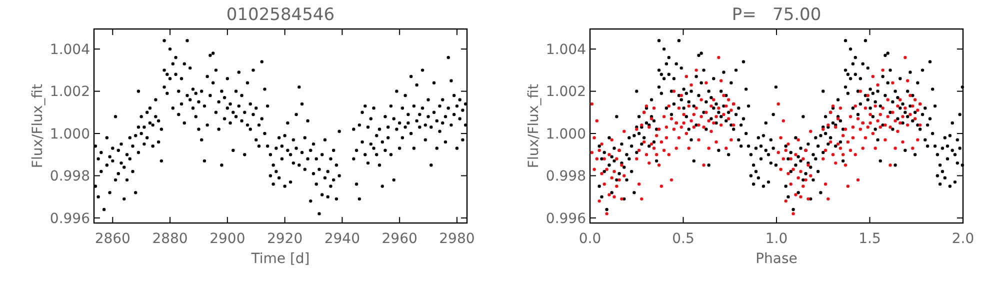  Describe the element at coordinates (590, 239) in the screenshot. I see `x-tick-label: 0.0` at that location.